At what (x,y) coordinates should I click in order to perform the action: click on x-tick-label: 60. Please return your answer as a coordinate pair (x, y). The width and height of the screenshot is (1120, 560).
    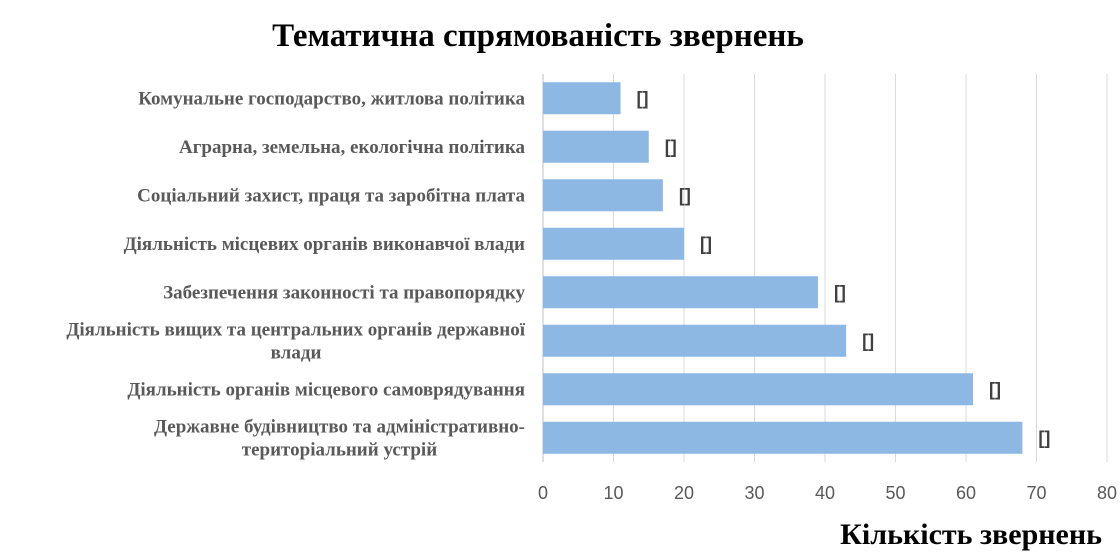
    Looking at the image, I should click on (966, 493).